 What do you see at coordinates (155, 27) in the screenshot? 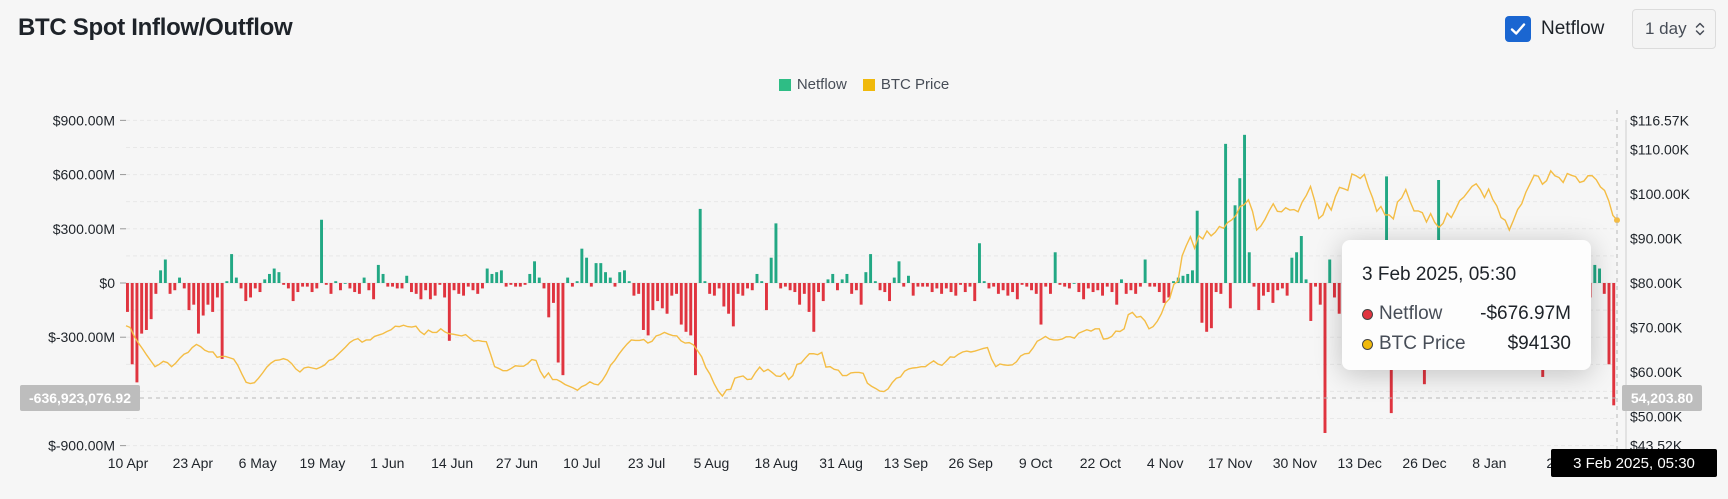
I see `page-title: BTC Spot Inflow/Outflow` at bounding box center [155, 27].